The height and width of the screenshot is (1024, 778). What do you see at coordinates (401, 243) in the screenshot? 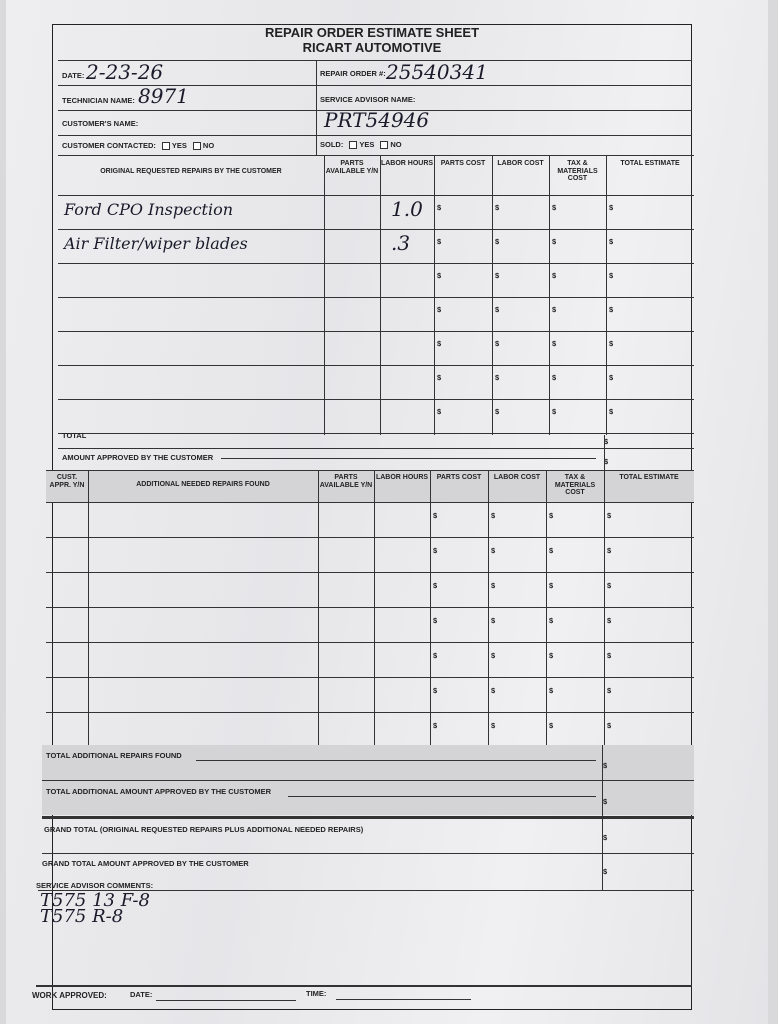
I see `labor-hours: .3` at bounding box center [401, 243].